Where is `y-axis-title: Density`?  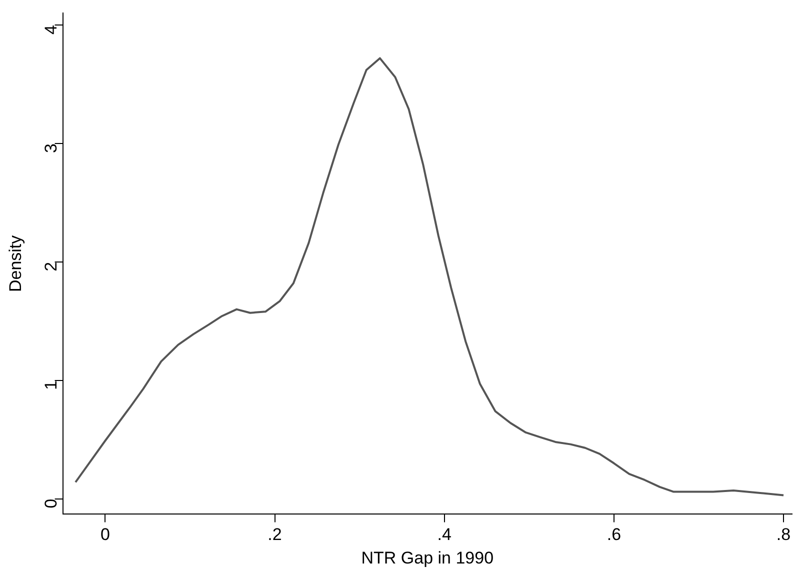 y-axis-title: Density is located at coordinates (15, 263).